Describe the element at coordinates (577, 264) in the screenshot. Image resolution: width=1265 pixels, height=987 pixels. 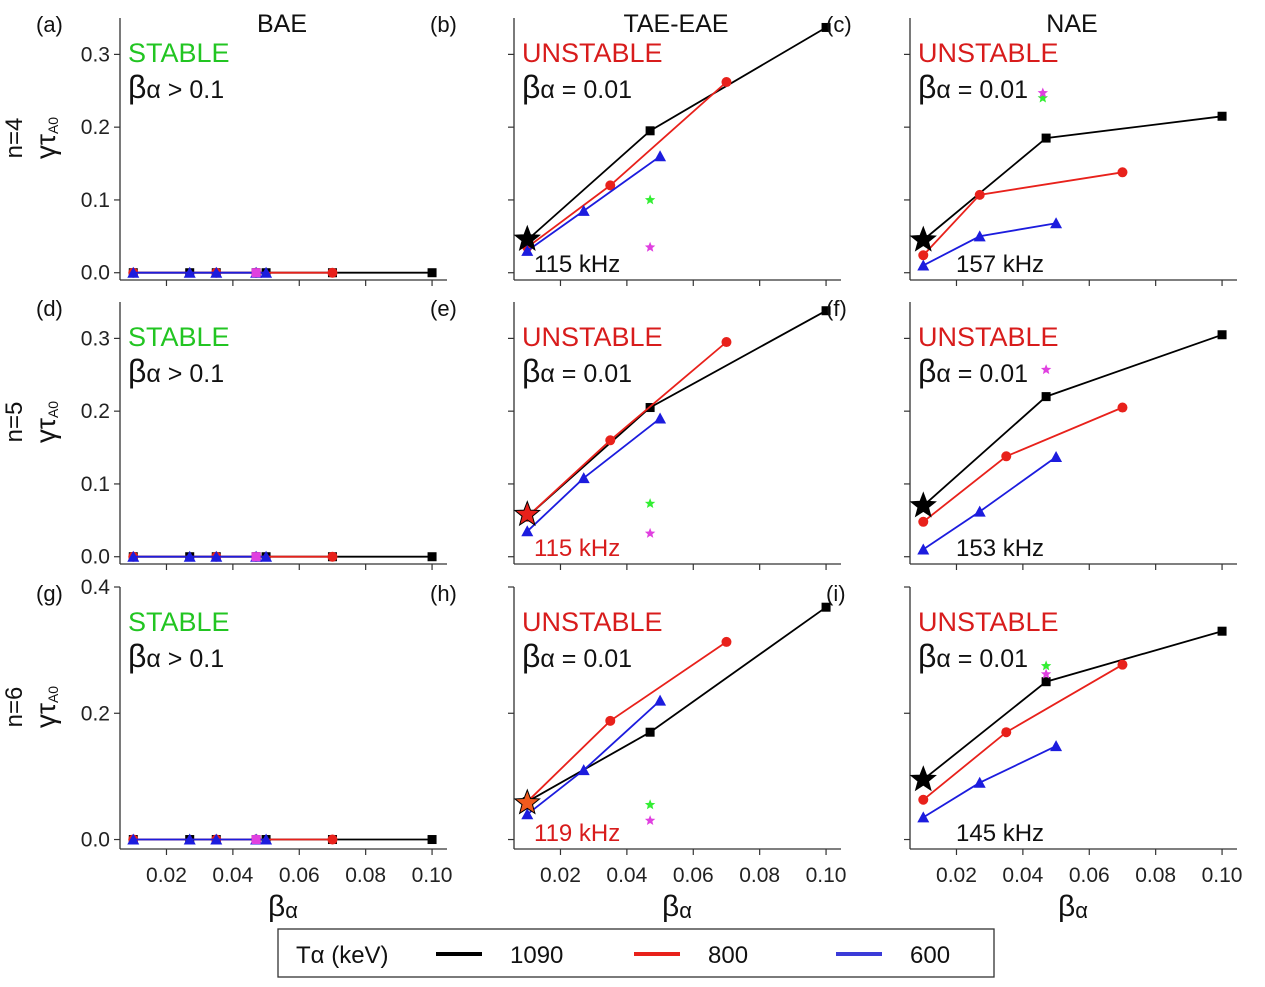
I see `frequency-label: 115 kHz` at that location.